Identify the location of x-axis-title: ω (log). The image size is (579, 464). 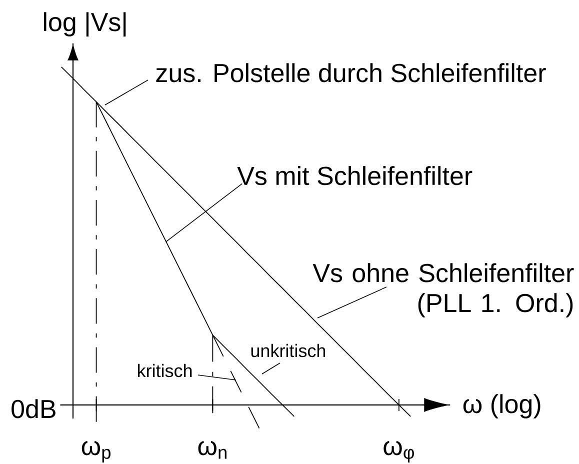
(501, 406).